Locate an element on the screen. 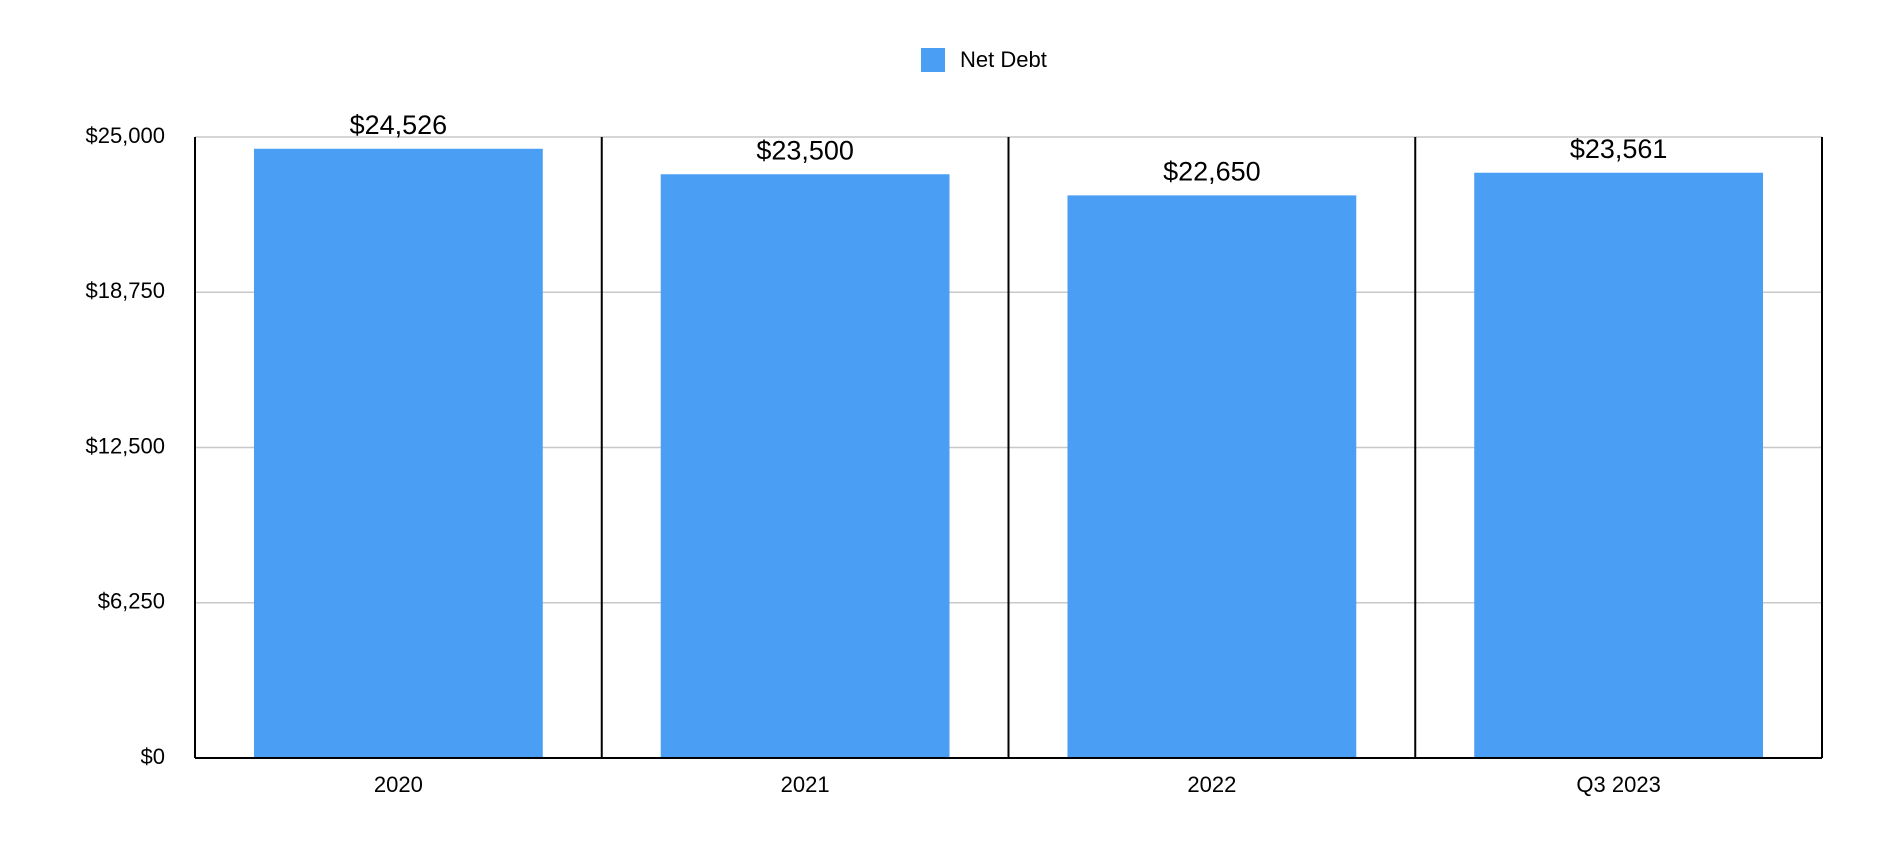 The image size is (1898, 858). x-tick-label: 2022 is located at coordinates (1211, 784).